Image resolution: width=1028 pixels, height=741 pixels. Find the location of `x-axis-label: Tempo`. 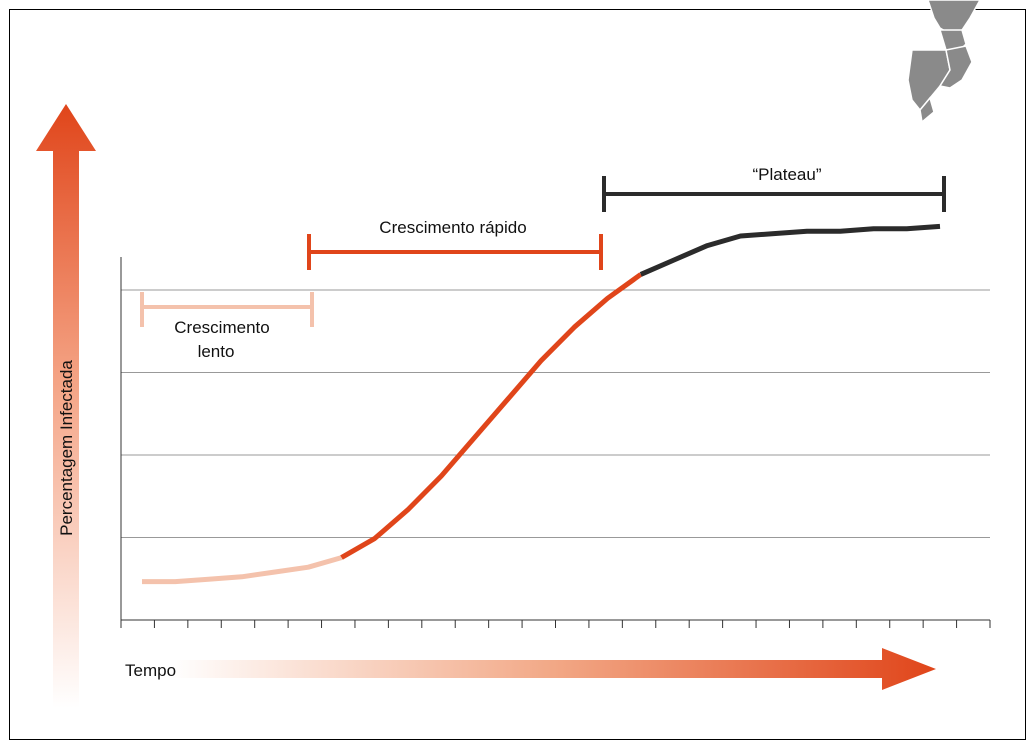

x-axis-label: Tempo is located at coordinates (150, 670).